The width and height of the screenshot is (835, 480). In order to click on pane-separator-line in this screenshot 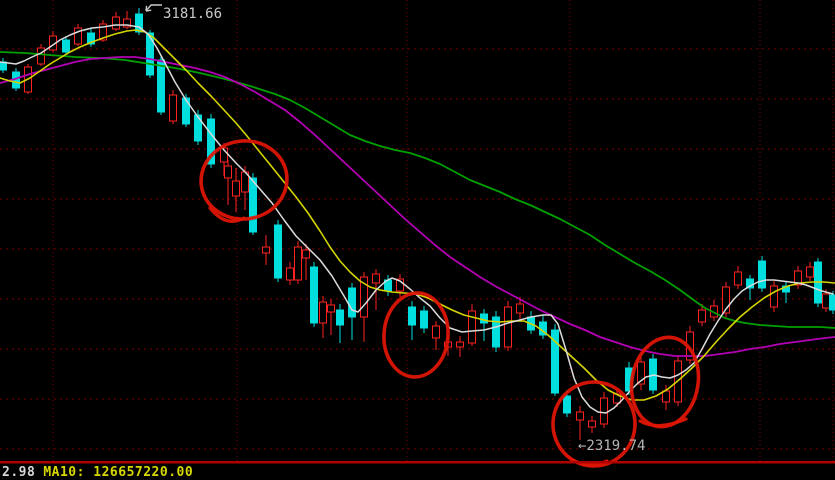, I will do `click(417, 462)`.